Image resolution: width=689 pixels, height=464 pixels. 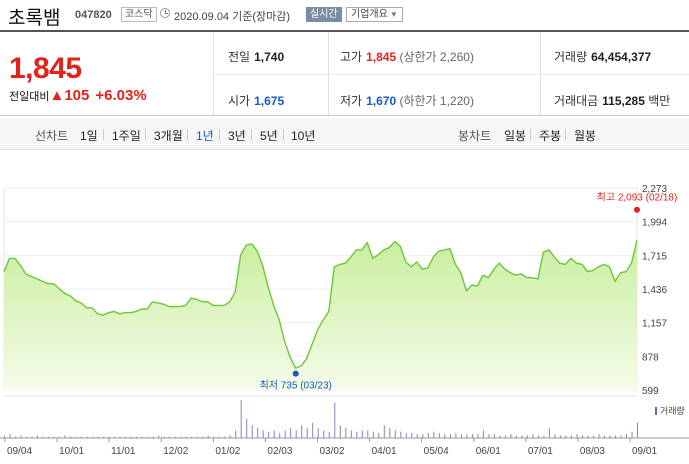 I want to click on chart-tabs: 선차트 1일 1주일 3개월 1년 3년 5년 10년 봉차트 일봉 주봉 월봉, so click(x=344, y=134).